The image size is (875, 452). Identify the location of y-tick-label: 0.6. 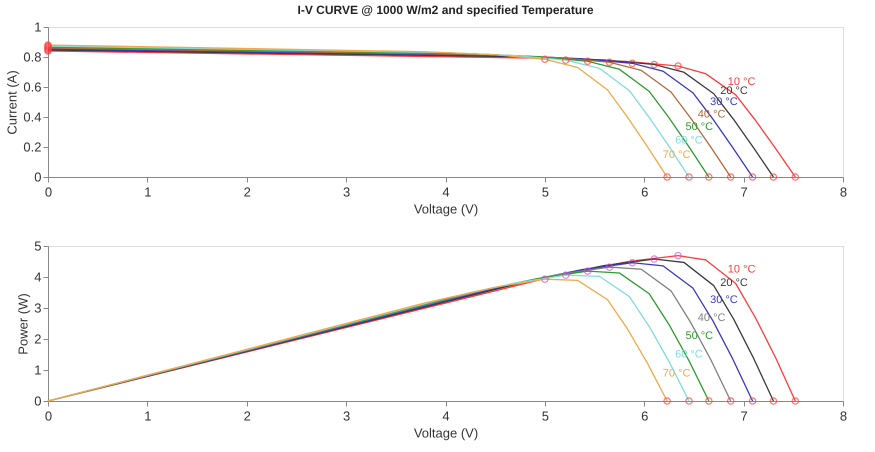
(32, 87).